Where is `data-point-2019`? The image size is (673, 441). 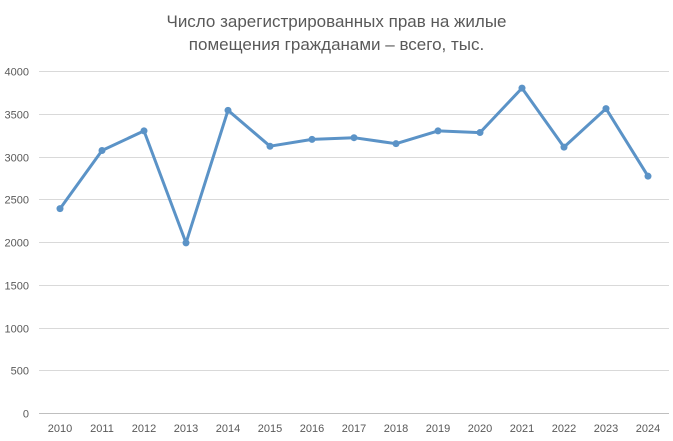
data-point-2019 is located at coordinates (438, 131).